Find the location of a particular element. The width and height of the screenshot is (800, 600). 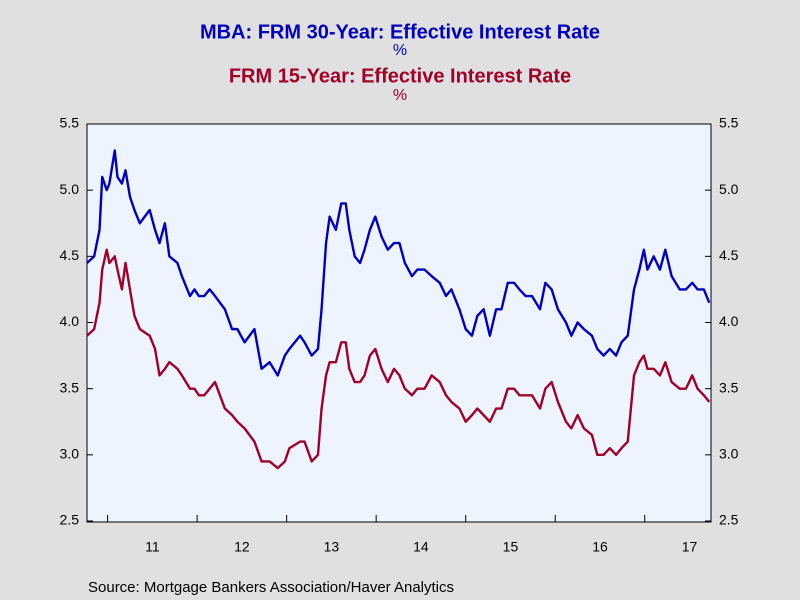

y-tick-label-right: 2.5 is located at coordinates (729, 520).